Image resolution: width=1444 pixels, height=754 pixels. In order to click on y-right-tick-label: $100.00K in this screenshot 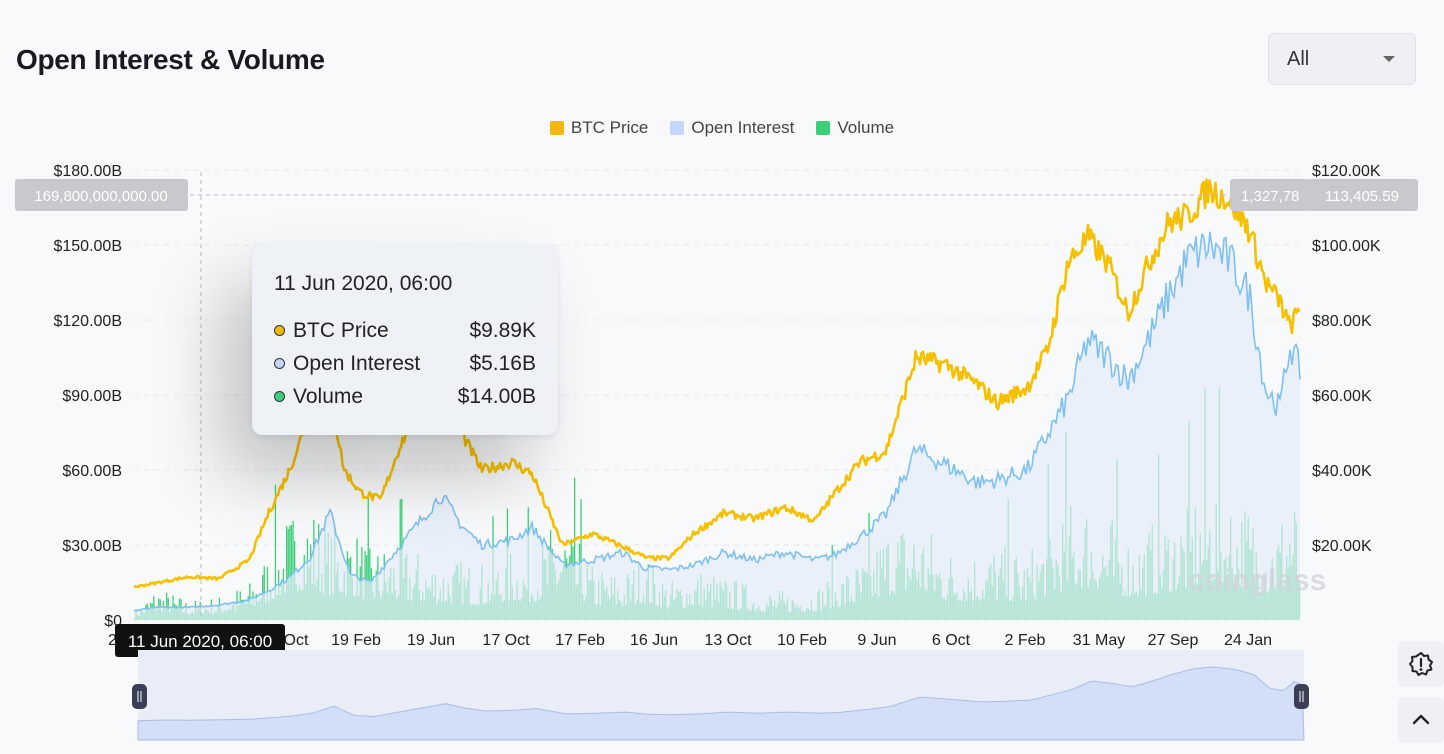, I will do `click(1346, 246)`.